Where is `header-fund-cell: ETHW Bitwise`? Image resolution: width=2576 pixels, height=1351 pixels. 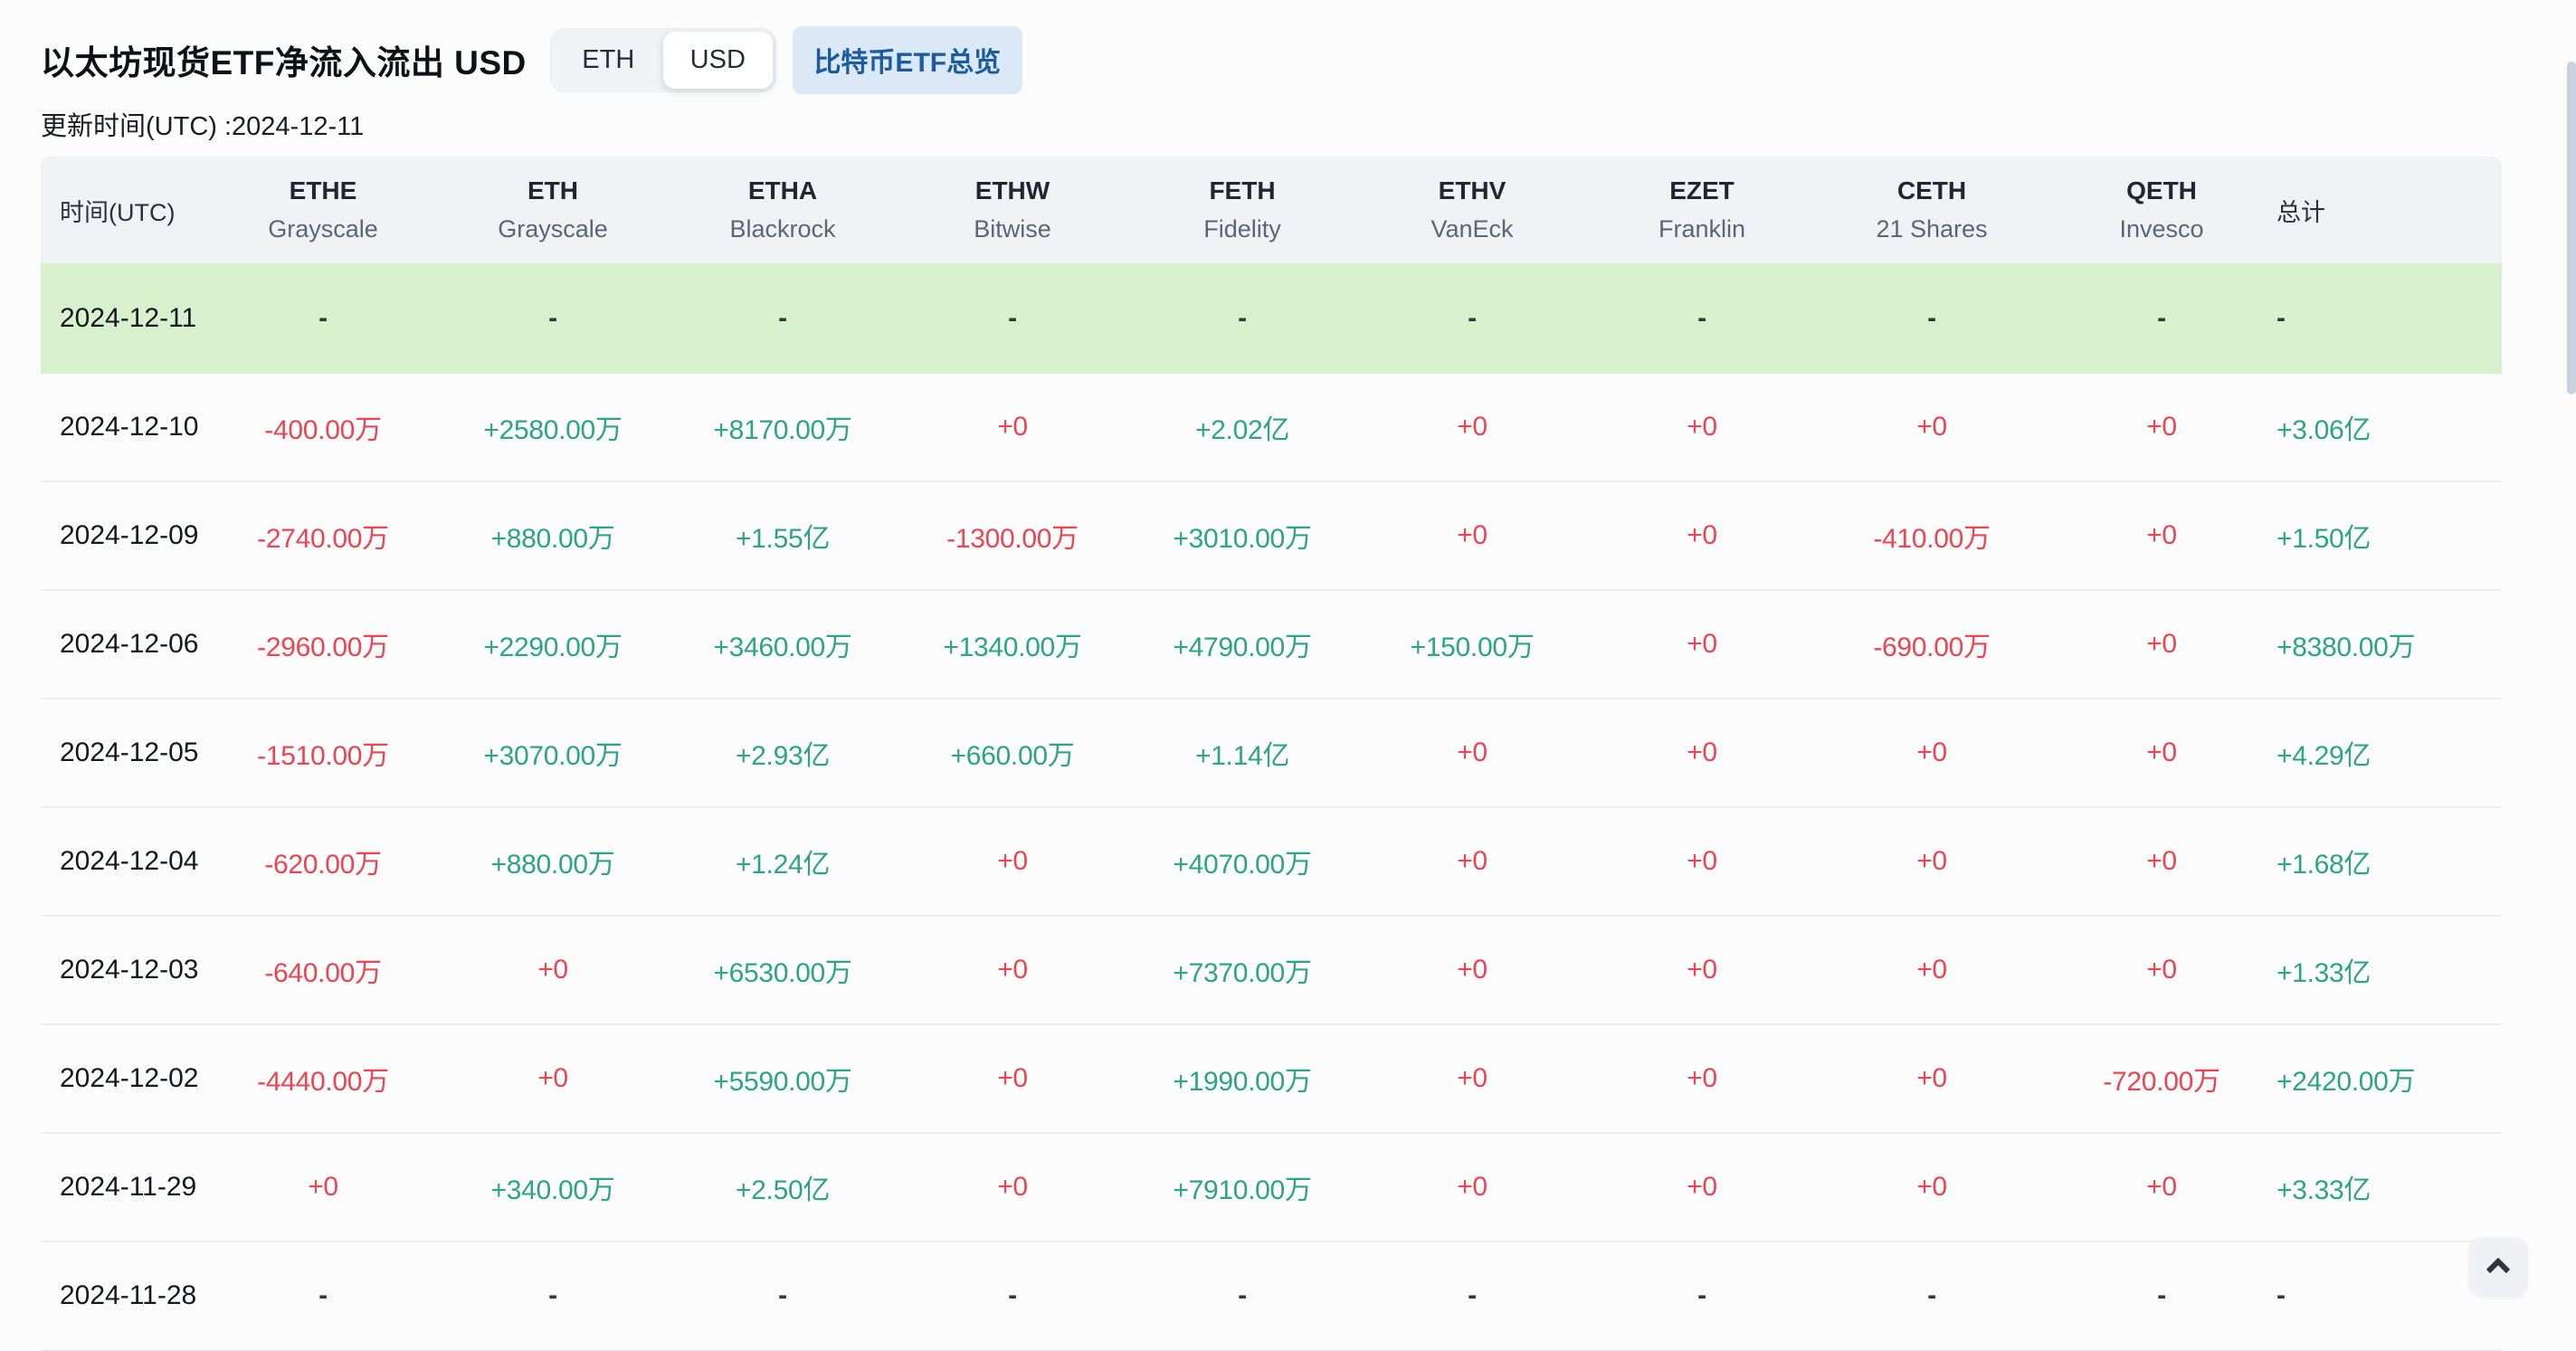 header-fund-cell: ETHW Bitwise is located at coordinates (1013, 210).